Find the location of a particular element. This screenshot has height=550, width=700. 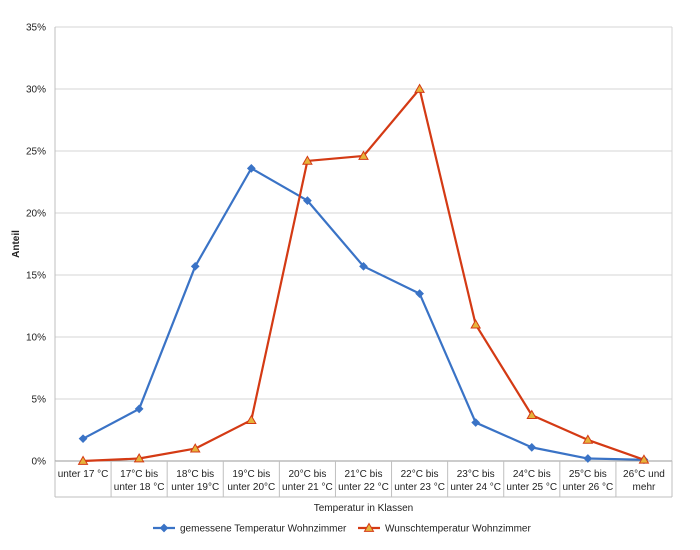

legend-label: Wunschtemperatur Wohnzimmer is located at coordinates (458, 529).